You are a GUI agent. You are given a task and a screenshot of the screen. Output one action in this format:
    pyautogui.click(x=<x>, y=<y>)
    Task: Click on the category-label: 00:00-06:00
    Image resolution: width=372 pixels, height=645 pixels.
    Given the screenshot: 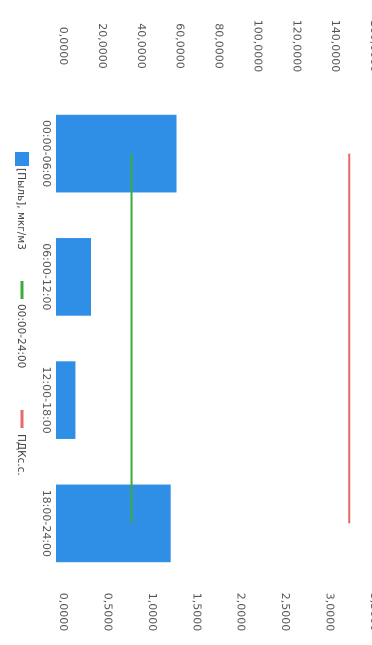 What is the action you would take?
    pyautogui.click(x=46, y=153)
    